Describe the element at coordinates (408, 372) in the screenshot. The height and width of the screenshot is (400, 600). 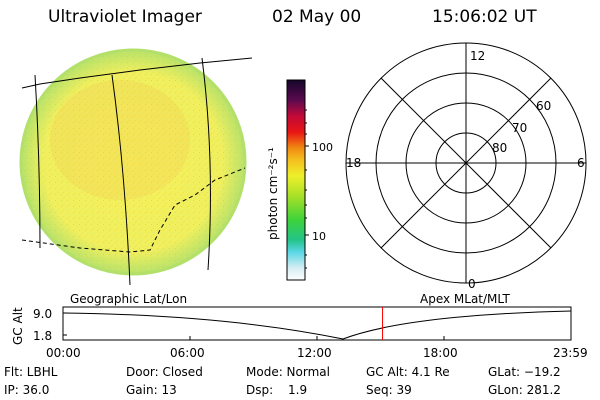
I see `gc-alt-info: GC Alt: 4.1 Re` at that location.